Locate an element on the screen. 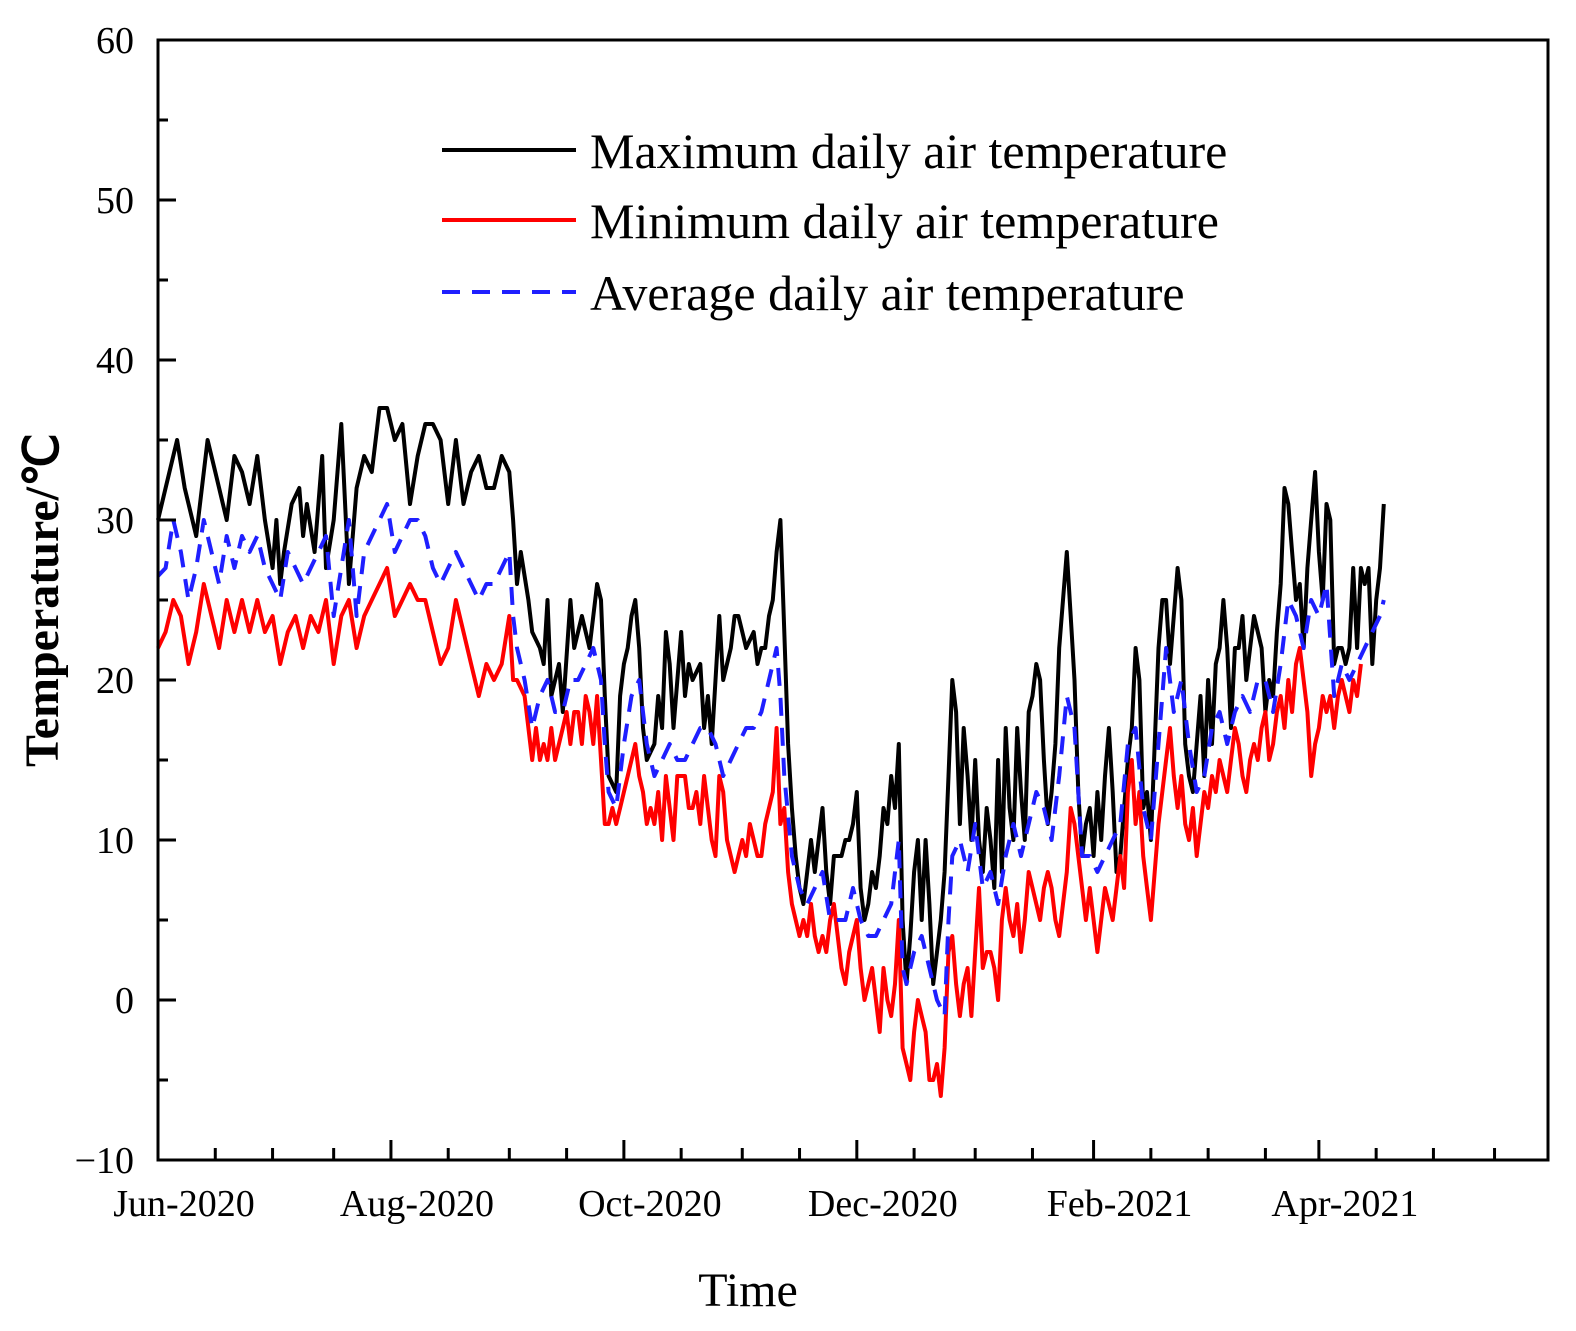 This screenshot has width=1576, height=1331. legend-label-min: Minimum daily air temperature is located at coordinates (904, 221).